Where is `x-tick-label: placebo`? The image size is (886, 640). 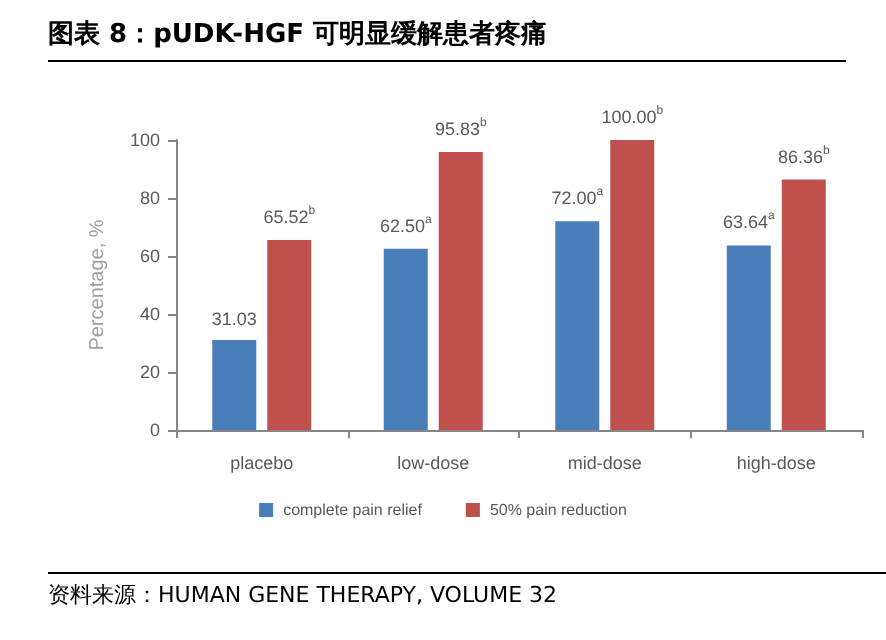
x-tick-label: placebo is located at coordinates (262, 463).